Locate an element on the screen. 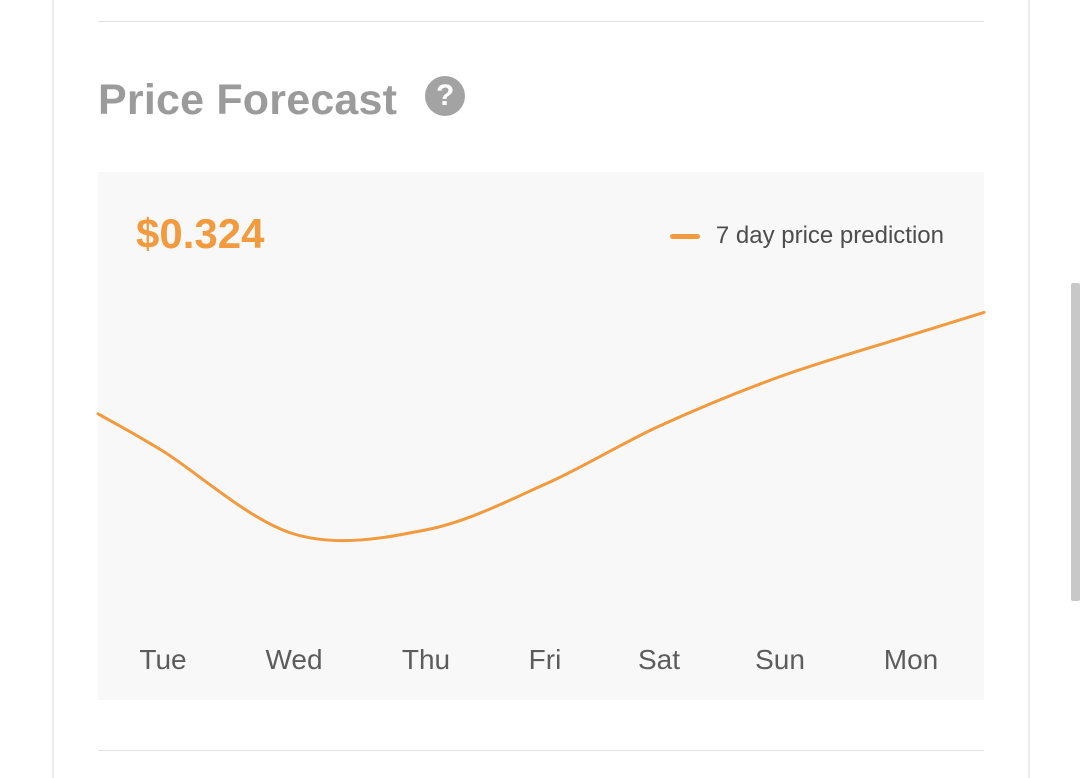 Image resolution: width=1080 pixels, height=778 pixels. x-tick-label-thu: Thu is located at coordinates (426, 659).